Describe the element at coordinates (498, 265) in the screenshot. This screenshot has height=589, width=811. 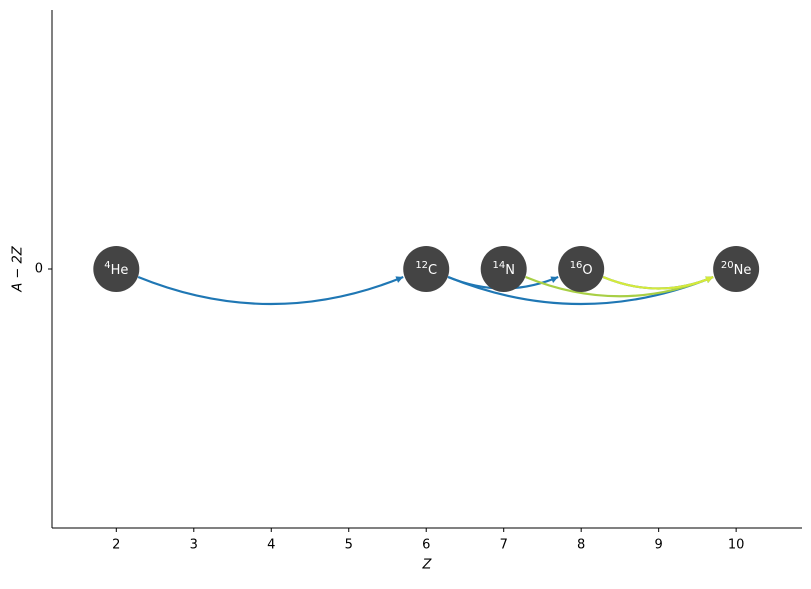
I see `node-mass: 14` at that location.